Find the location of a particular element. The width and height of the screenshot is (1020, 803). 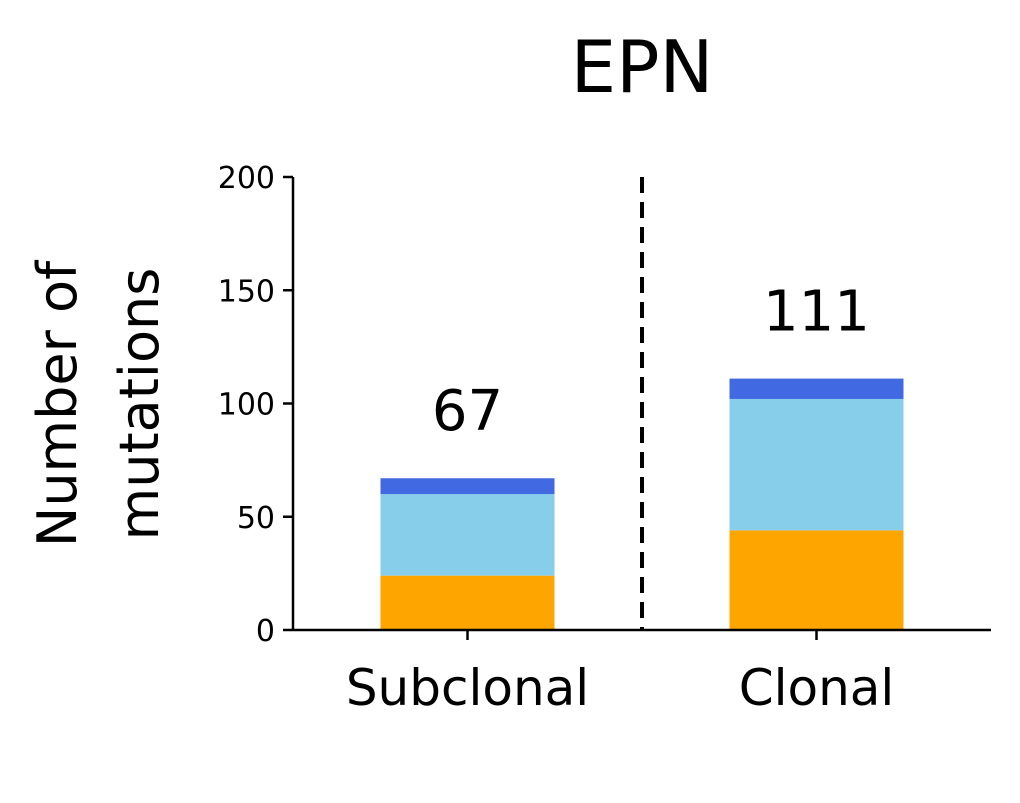

y-axis-ticks: 0 50 100 150 200 is located at coordinates (255, 405).